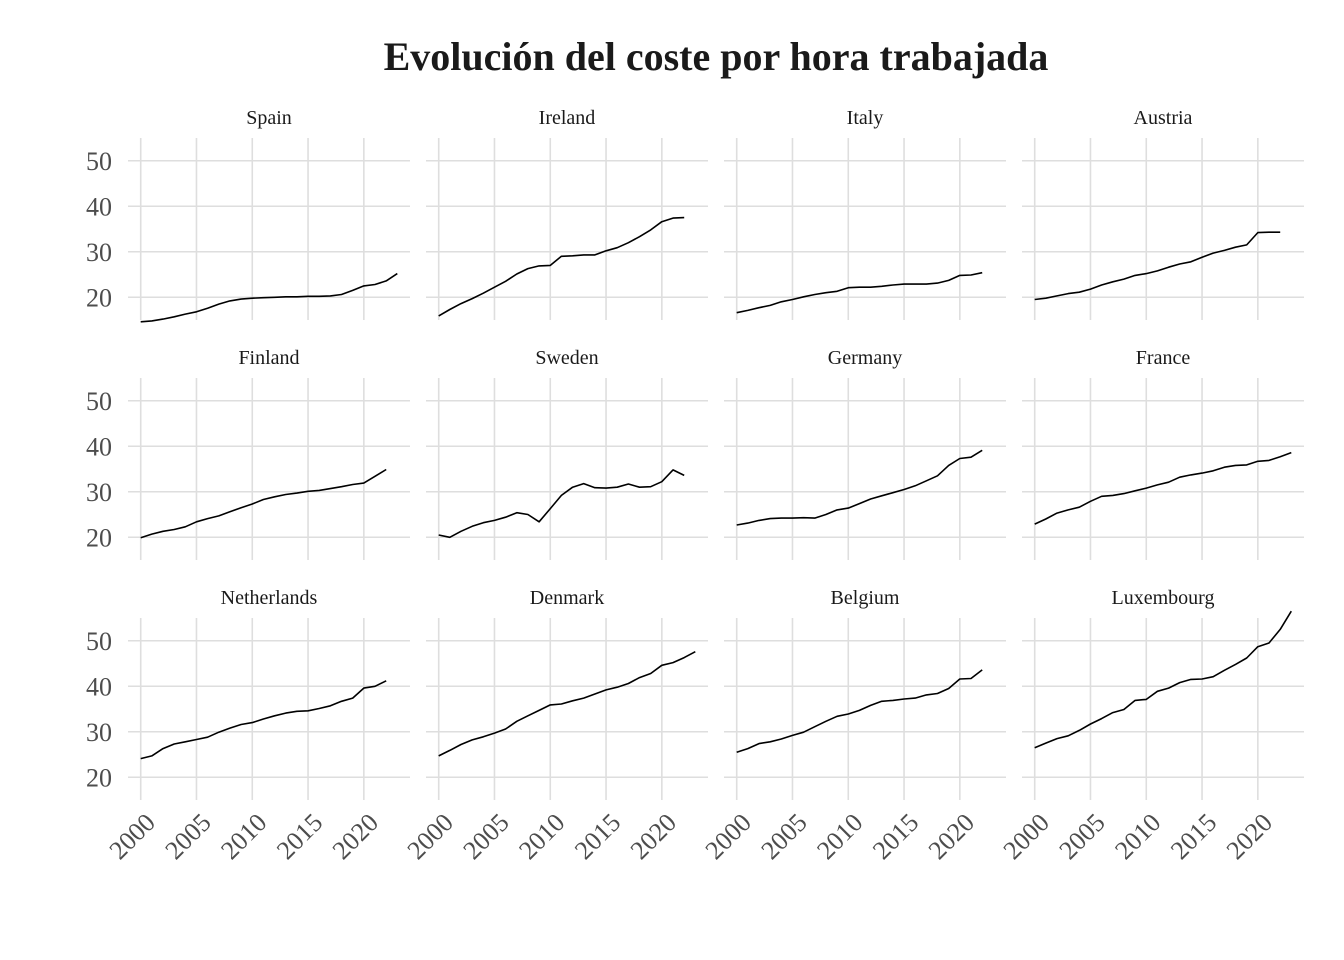  What do you see at coordinates (865, 118) in the screenshot?
I see `facet-label: Italy` at bounding box center [865, 118].